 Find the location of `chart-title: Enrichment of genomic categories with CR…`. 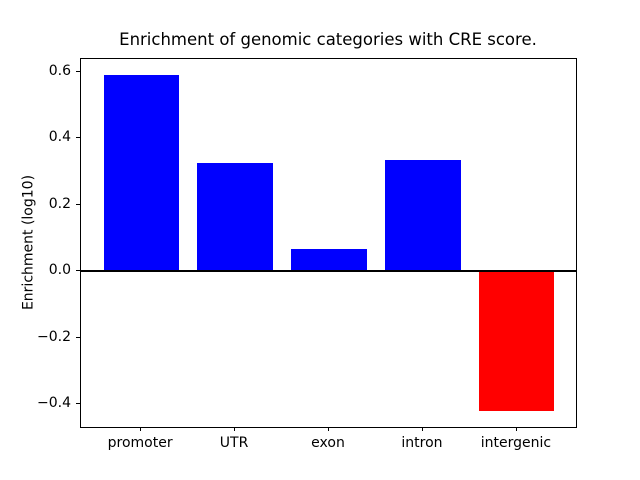

chart-title: Enrichment of genomic categories with CR… is located at coordinates (328, 39).